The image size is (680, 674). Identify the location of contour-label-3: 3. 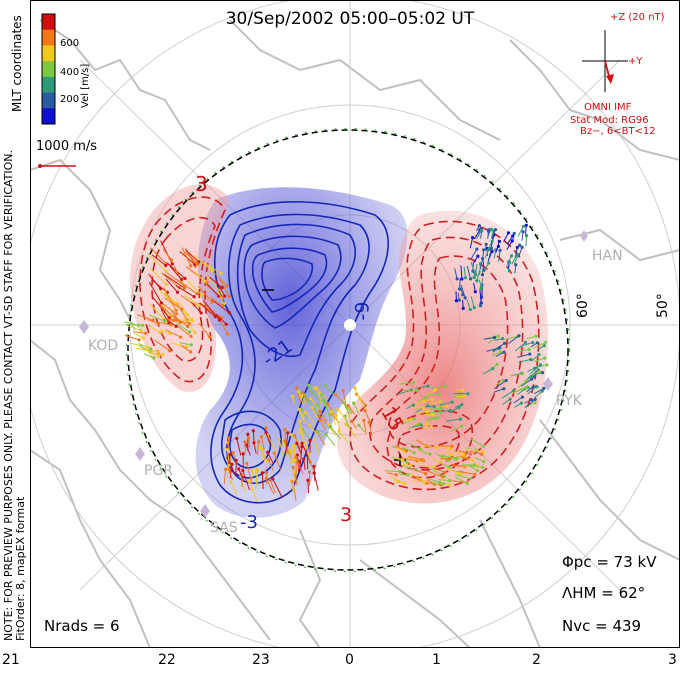
(346, 515).